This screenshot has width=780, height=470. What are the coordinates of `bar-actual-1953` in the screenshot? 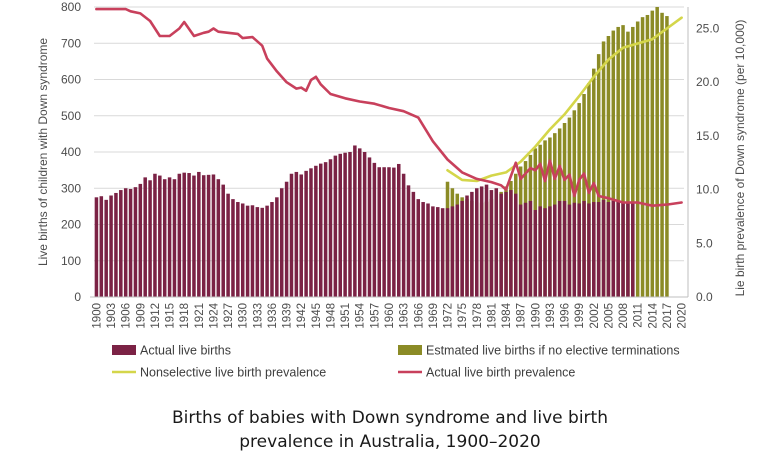 It's located at (355, 221).